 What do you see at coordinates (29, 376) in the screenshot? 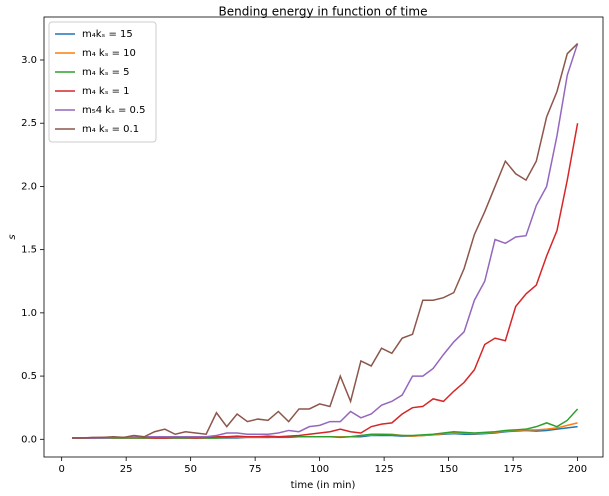
I see `y-tick-label: 0.5` at bounding box center [29, 376].